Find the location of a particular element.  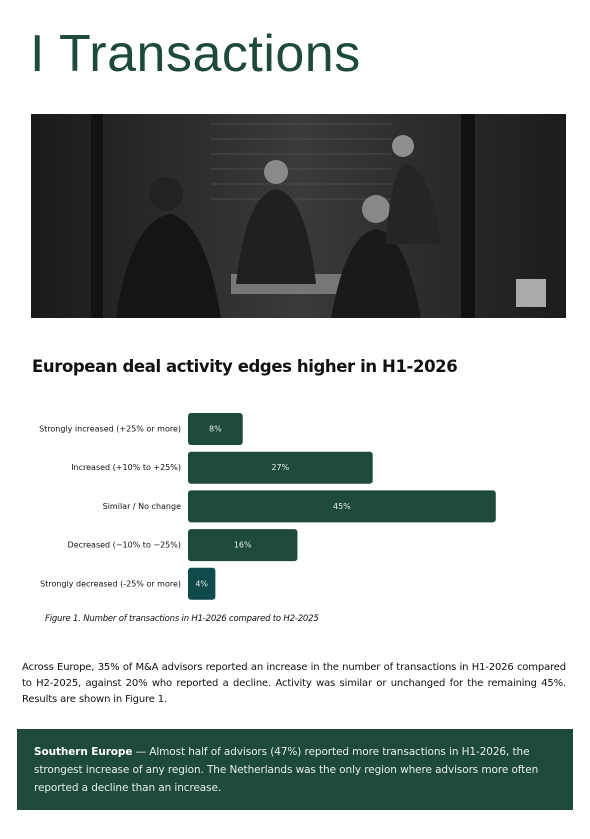

callout-lead: Southern Europe is located at coordinates (83, 752).